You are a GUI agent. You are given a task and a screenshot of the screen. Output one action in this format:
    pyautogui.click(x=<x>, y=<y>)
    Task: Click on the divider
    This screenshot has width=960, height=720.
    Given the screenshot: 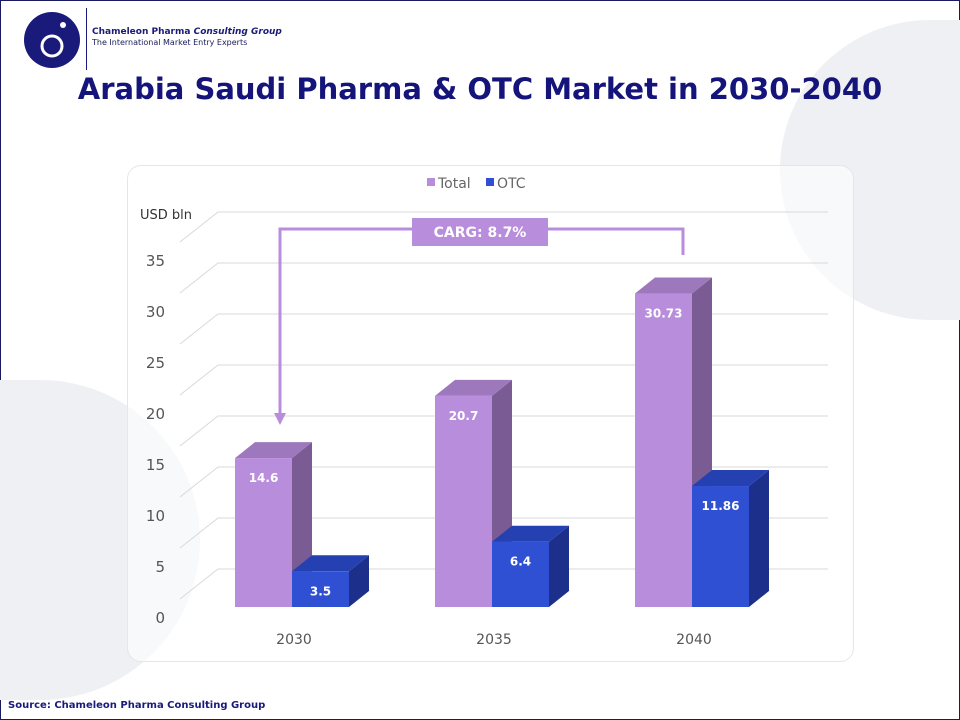 What is the action you would take?
    pyautogui.click(x=86, y=39)
    